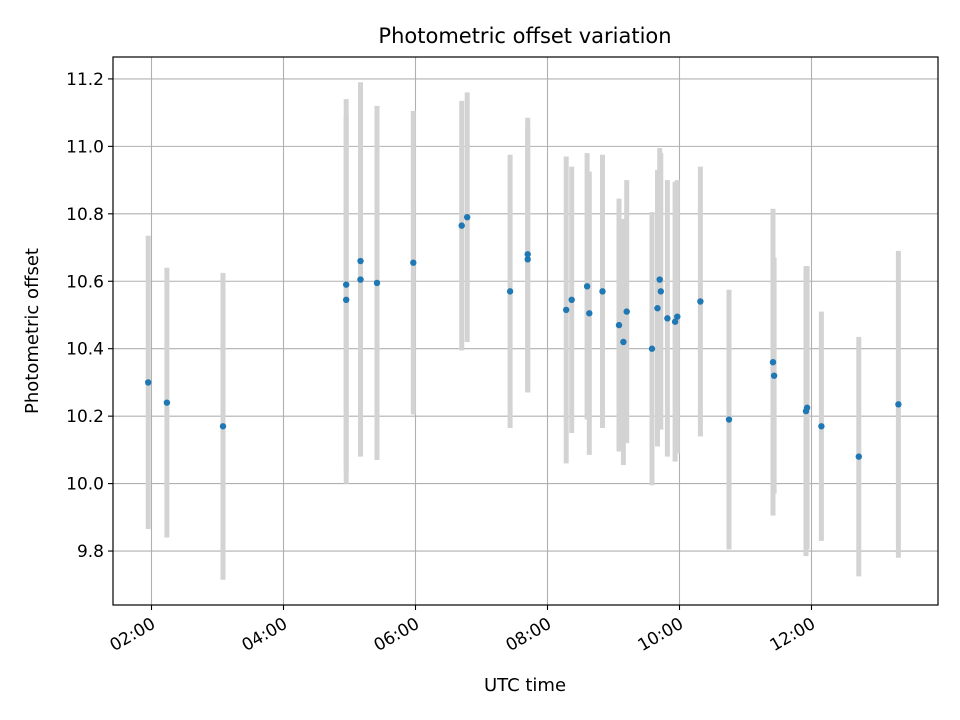  What do you see at coordinates (85, 147) in the screenshot?
I see `y-tick-label: 11.0` at bounding box center [85, 147].